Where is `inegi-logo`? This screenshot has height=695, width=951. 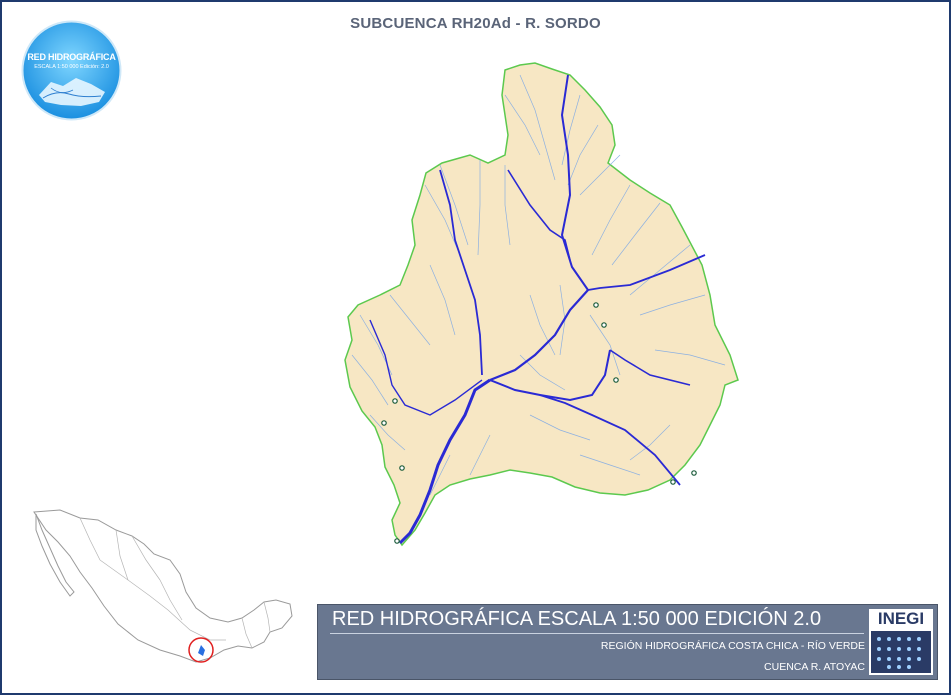
inegi-logo is located at coordinates (901, 642).